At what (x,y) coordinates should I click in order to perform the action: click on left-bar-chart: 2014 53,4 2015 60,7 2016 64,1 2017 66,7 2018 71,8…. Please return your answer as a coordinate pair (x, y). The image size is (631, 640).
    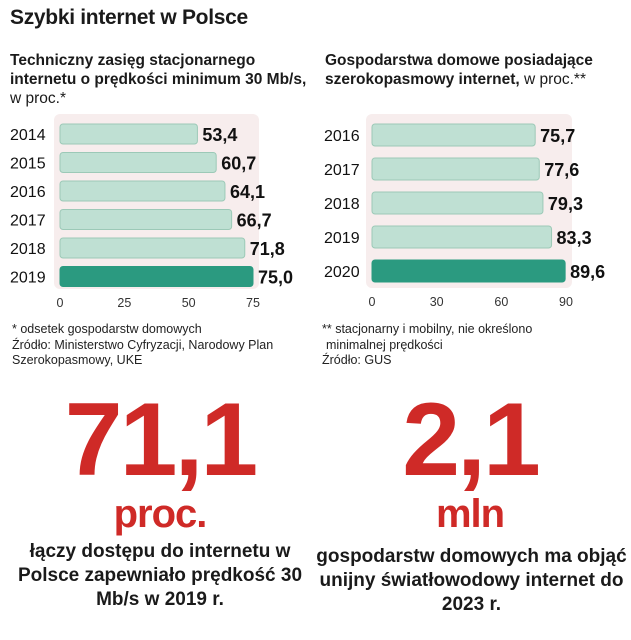
    Looking at the image, I should click on (151, 212).